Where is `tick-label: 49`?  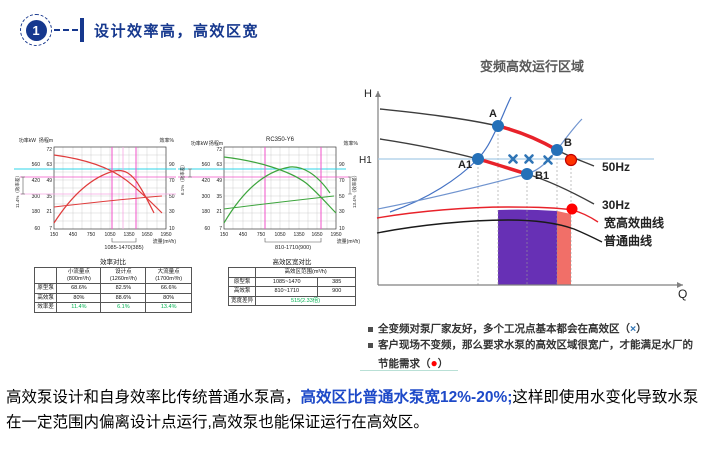
tick-label: 49 is located at coordinates (219, 181).